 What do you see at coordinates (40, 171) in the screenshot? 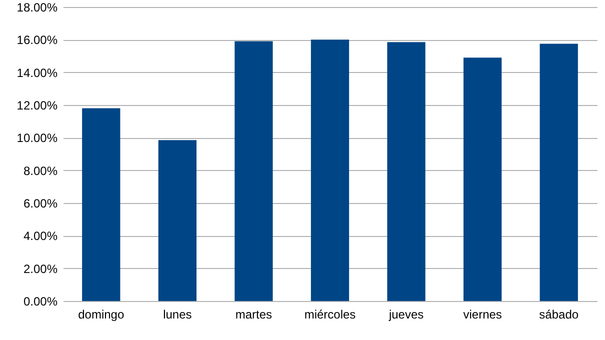
I see `y-tick-label: 8.00%` at bounding box center [40, 171].